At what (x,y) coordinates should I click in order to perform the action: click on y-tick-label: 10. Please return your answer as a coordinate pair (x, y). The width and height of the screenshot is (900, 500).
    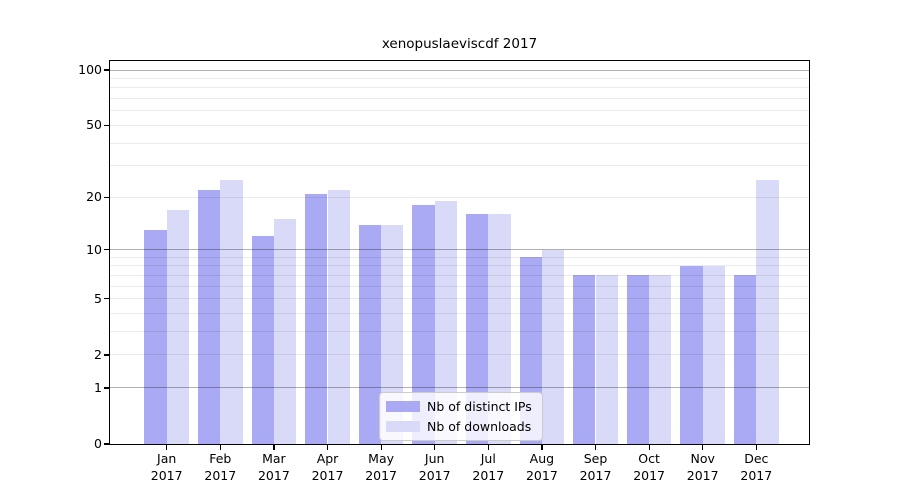
    Looking at the image, I should click on (94, 249).